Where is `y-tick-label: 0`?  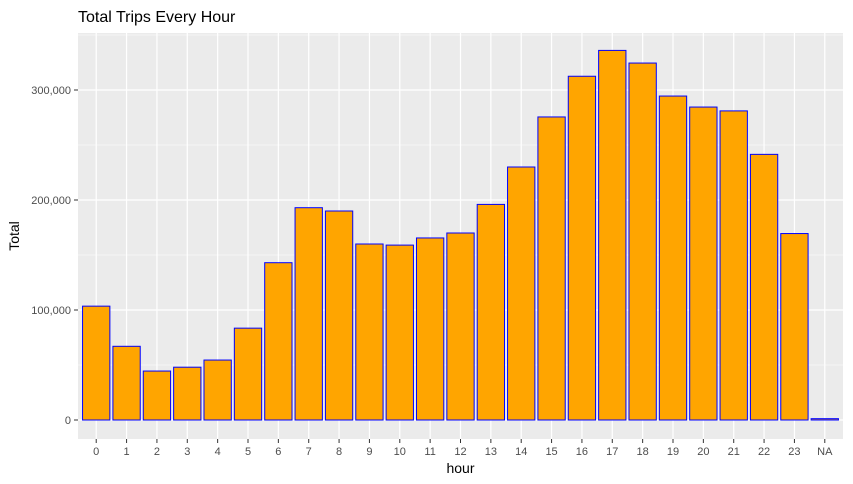 y-tick-label: 0 is located at coordinates (68, 421).